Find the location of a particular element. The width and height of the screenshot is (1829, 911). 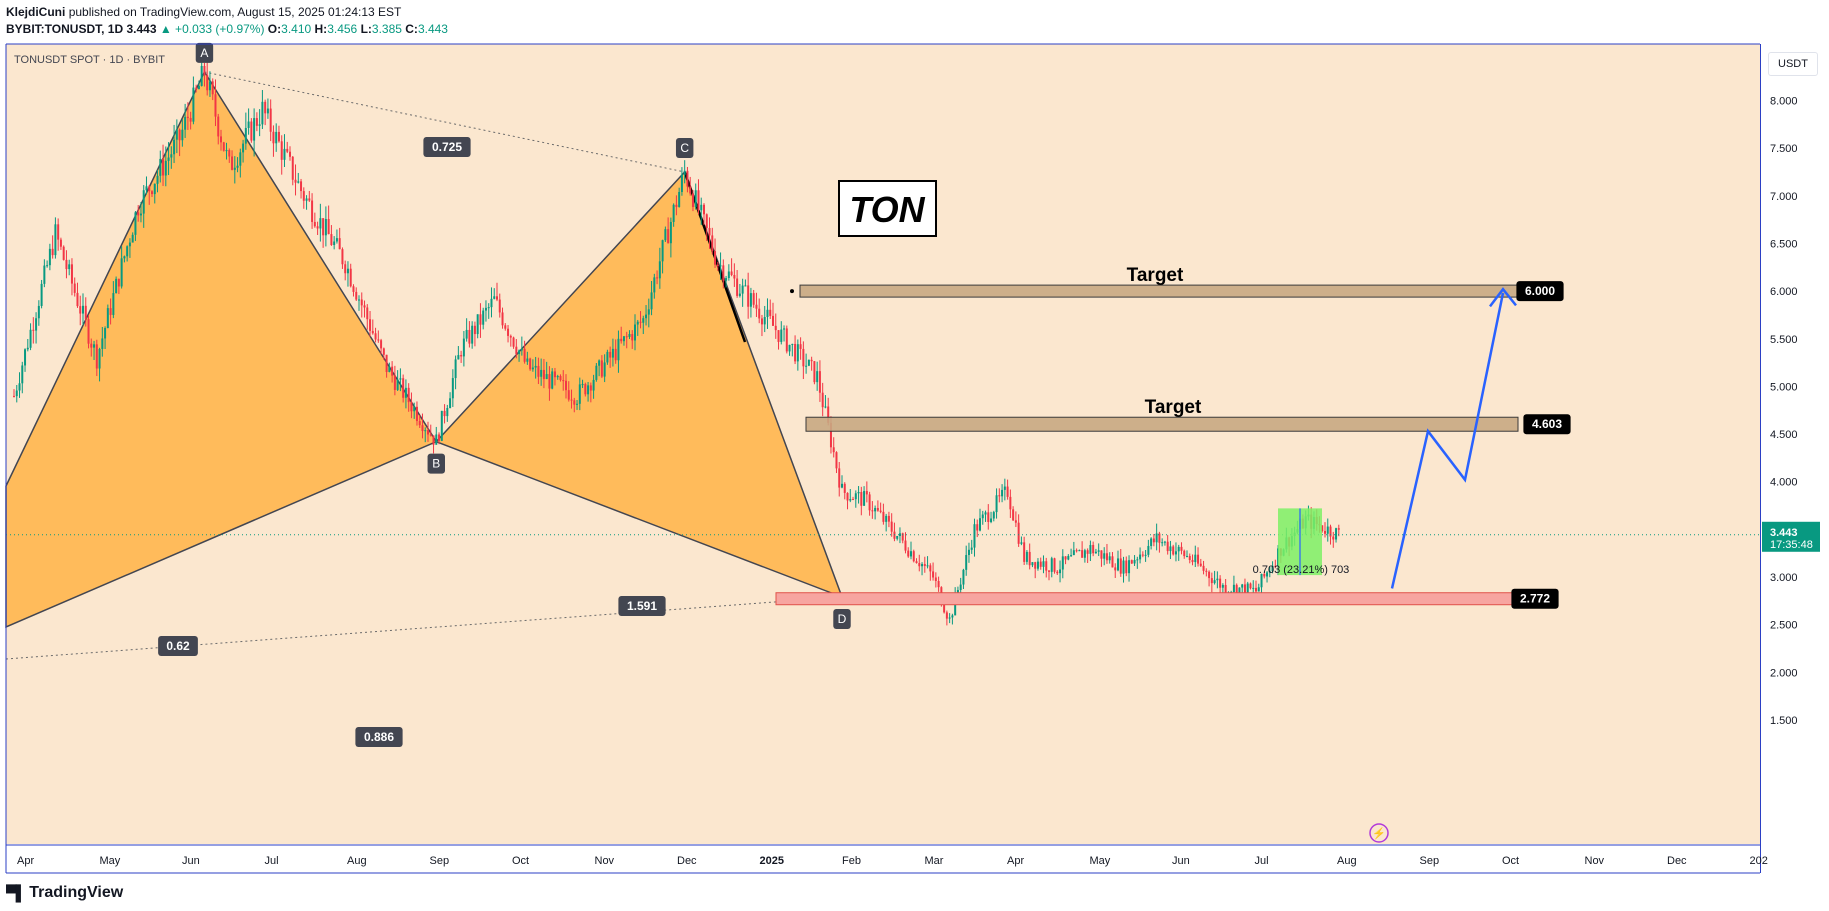

current-price-badge is located at coordinates (1791, 536).